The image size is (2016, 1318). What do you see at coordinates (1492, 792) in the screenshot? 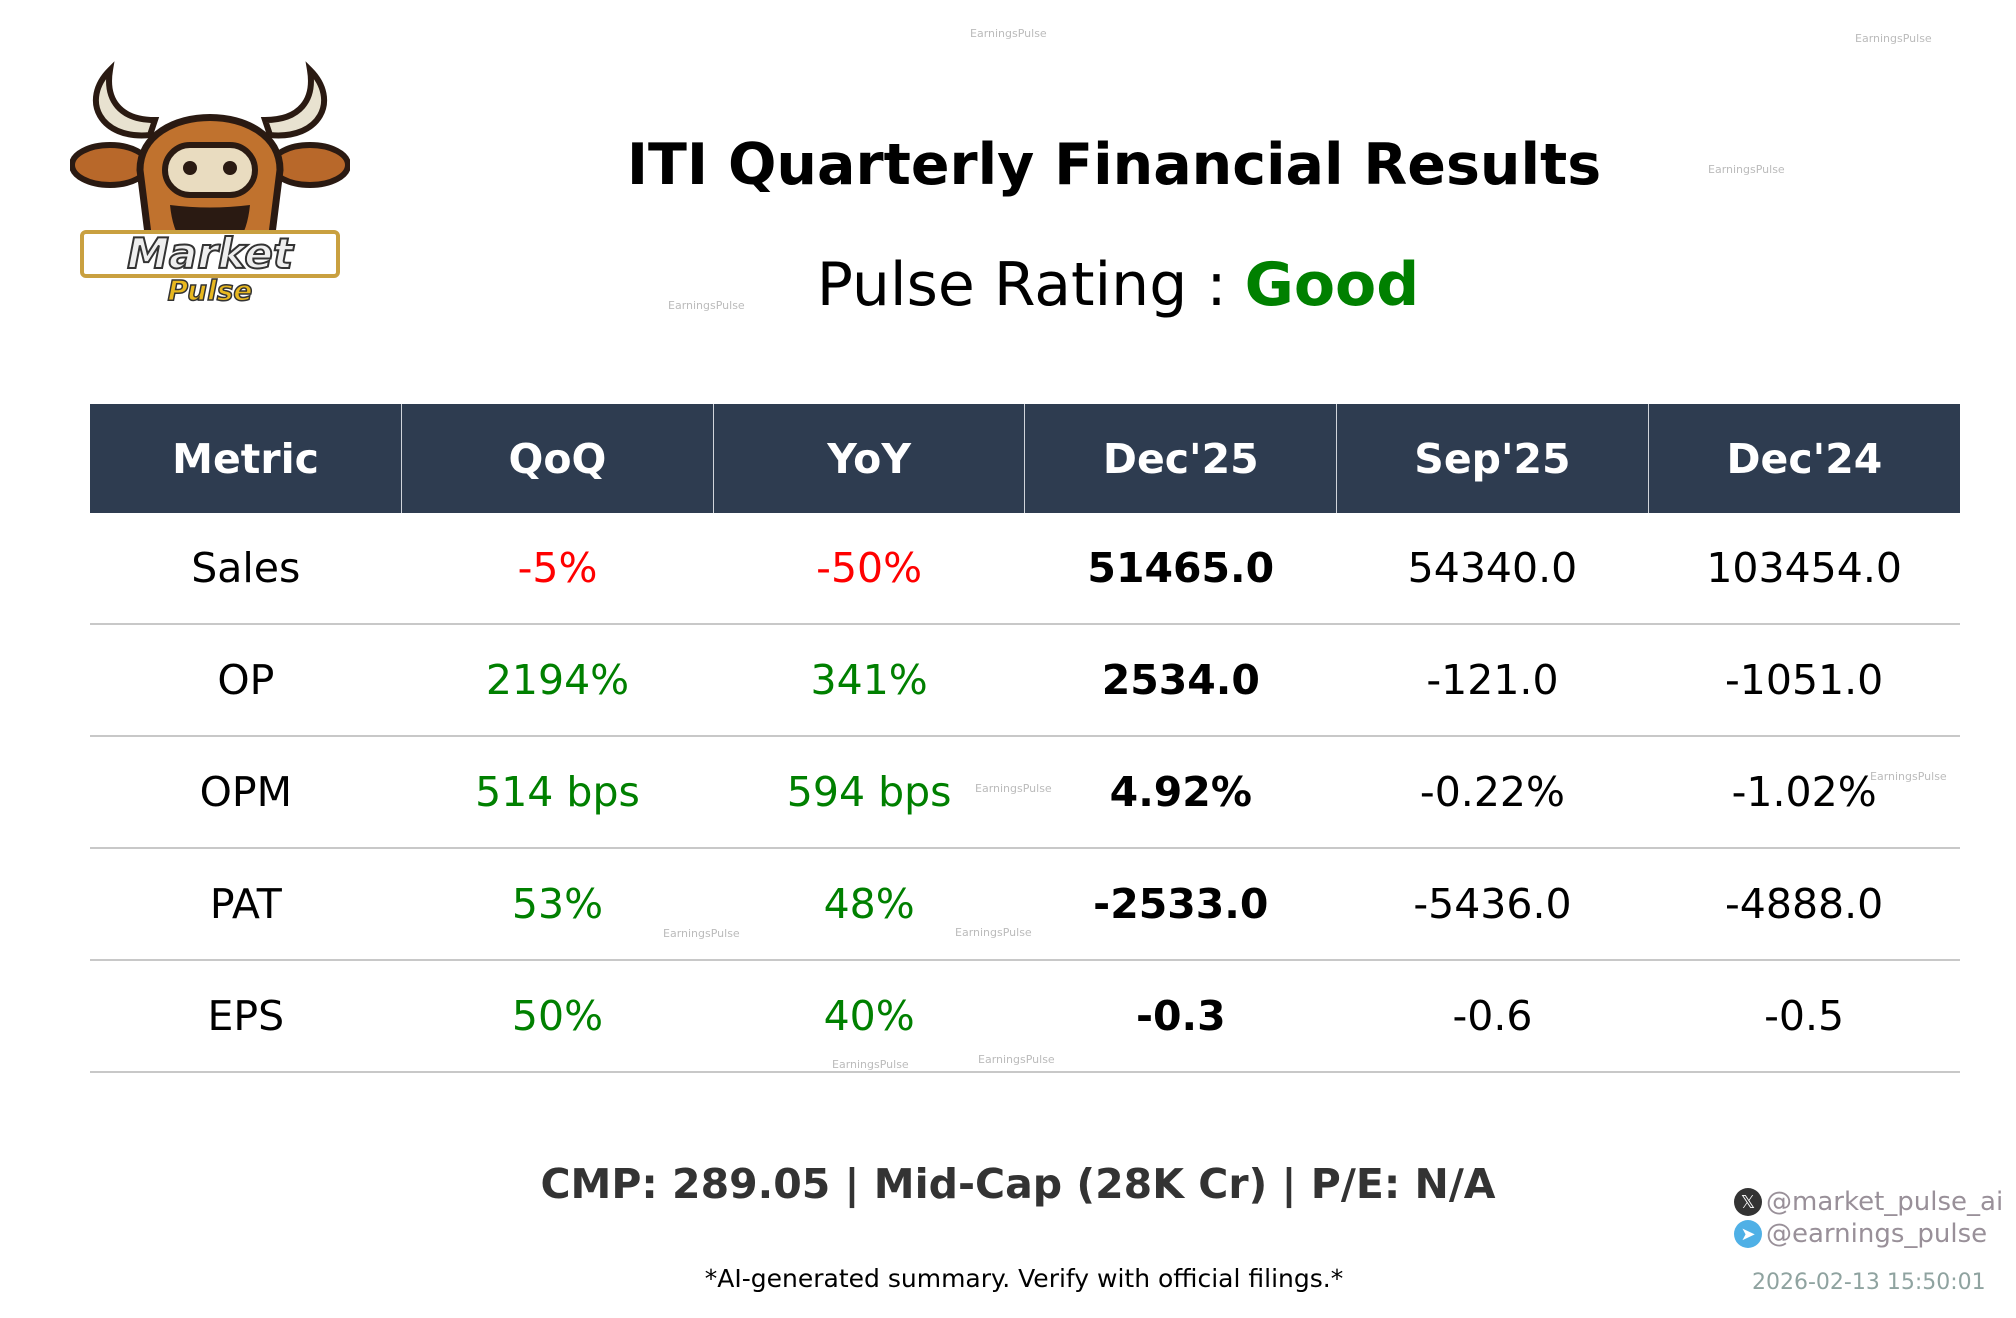
I see `previous-quarter-cell: -0.22%` at bounding box center [1492, 792].